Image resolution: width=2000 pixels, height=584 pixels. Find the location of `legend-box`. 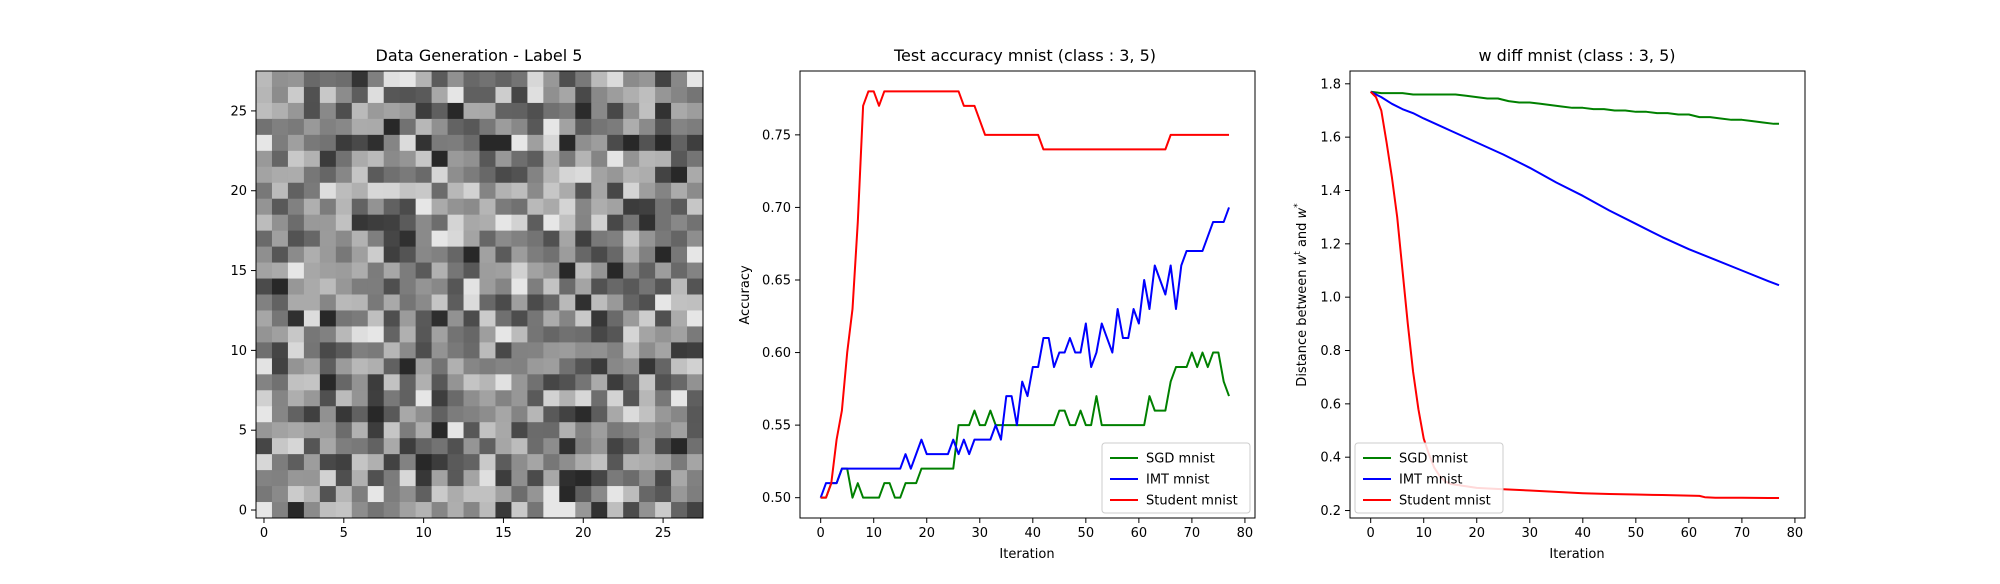

legend-box is located at coordinates (1176, 478).